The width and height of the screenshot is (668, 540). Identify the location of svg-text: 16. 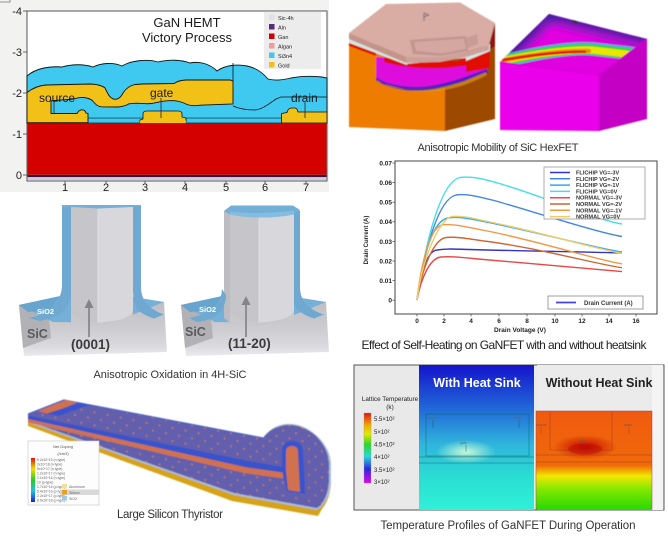
(636, 321).